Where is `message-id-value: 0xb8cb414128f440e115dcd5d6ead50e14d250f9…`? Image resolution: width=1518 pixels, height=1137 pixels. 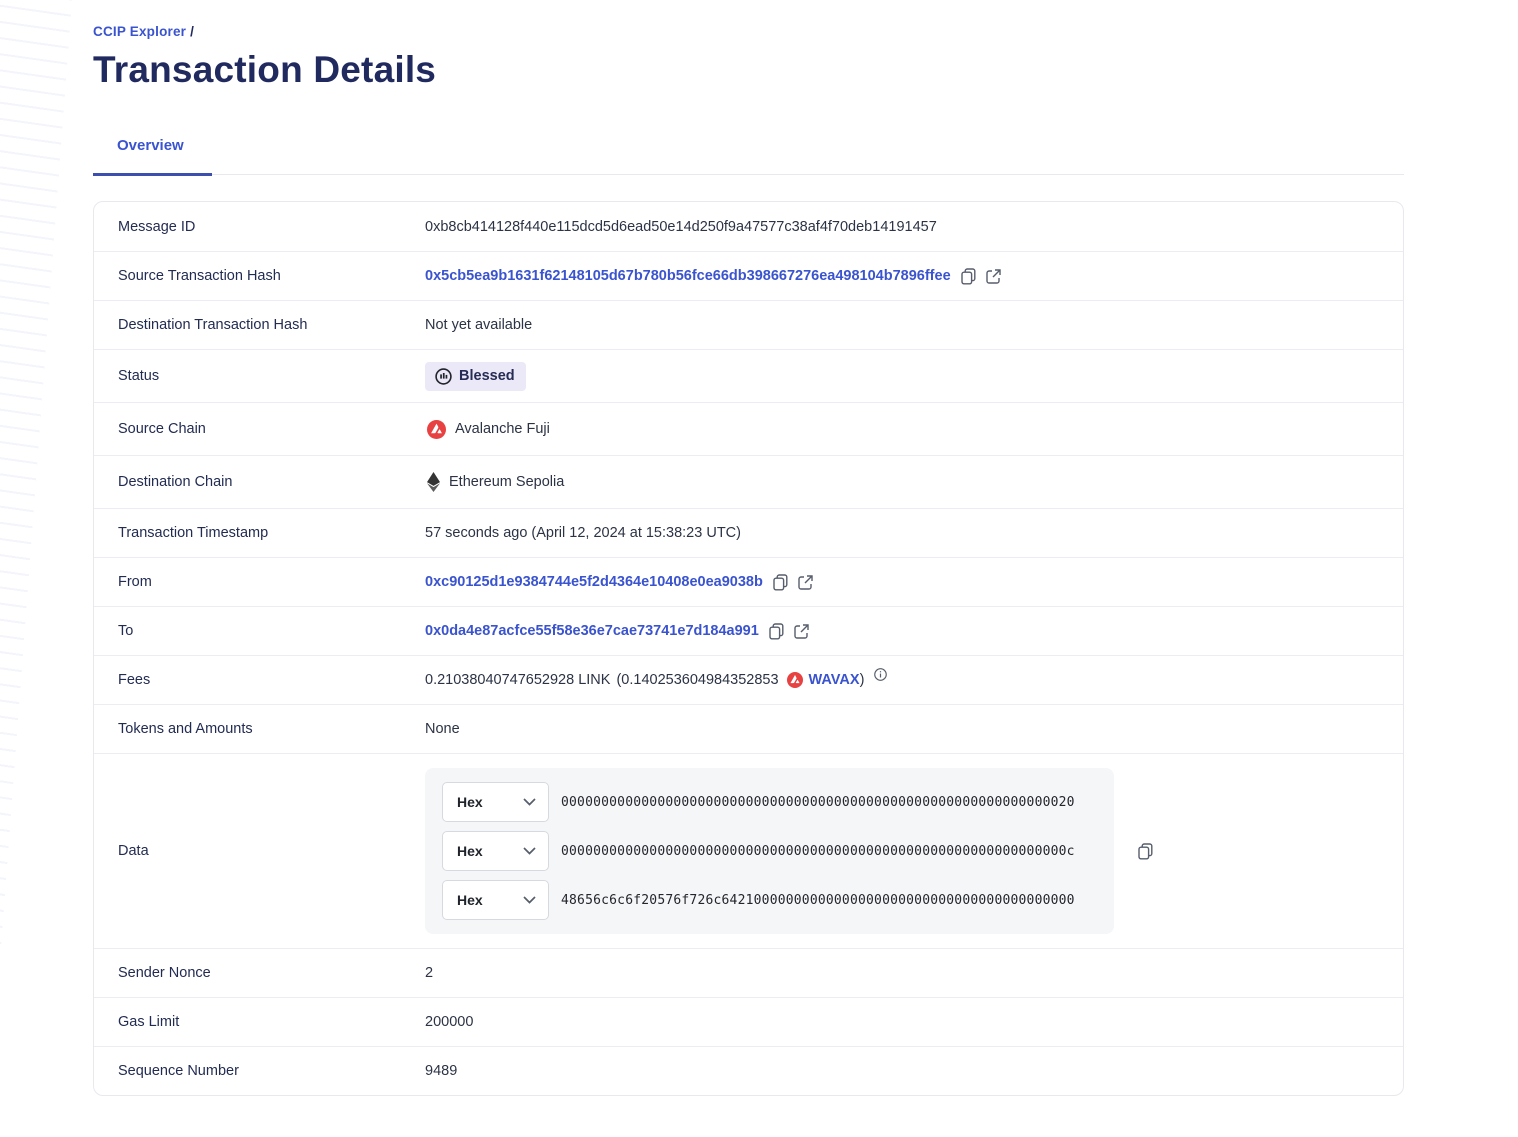
message-id-value: 0xb8cb414128f440e115dcd5d6ead50e14d250f9… is located at coordinates (914, 227).